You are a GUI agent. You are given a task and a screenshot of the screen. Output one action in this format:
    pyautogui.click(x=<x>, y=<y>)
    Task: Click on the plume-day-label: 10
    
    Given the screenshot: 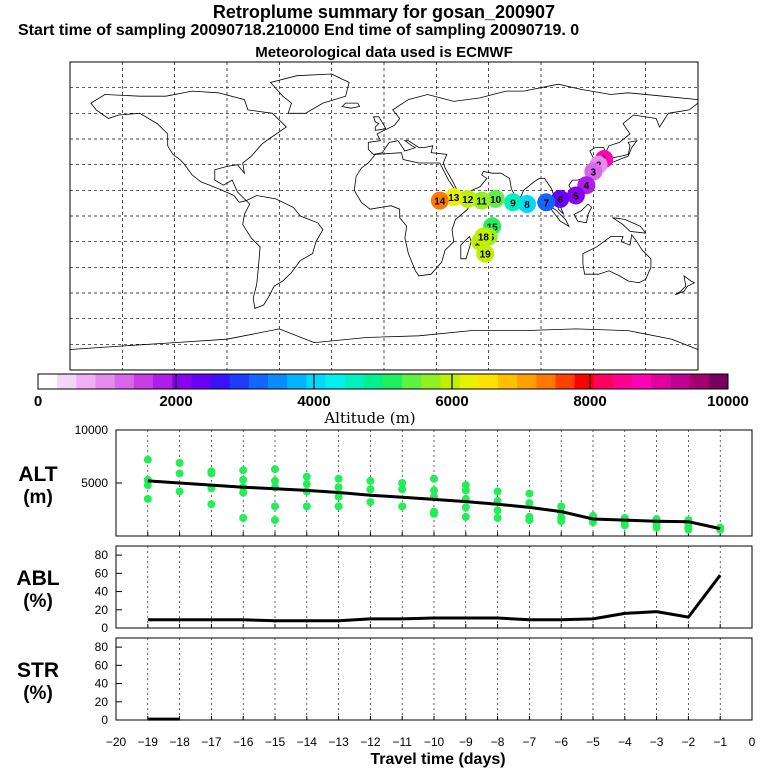 What is the action you would take?
    pyautogui.click(x=496, y=200)
    